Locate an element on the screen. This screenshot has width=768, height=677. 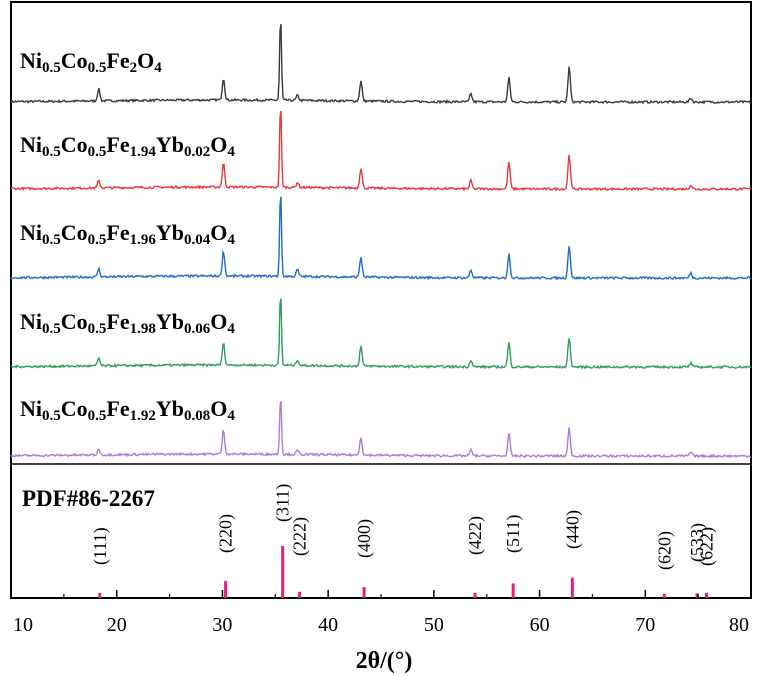
hkl-label-7: (511) is located at coordinates (513, 534).